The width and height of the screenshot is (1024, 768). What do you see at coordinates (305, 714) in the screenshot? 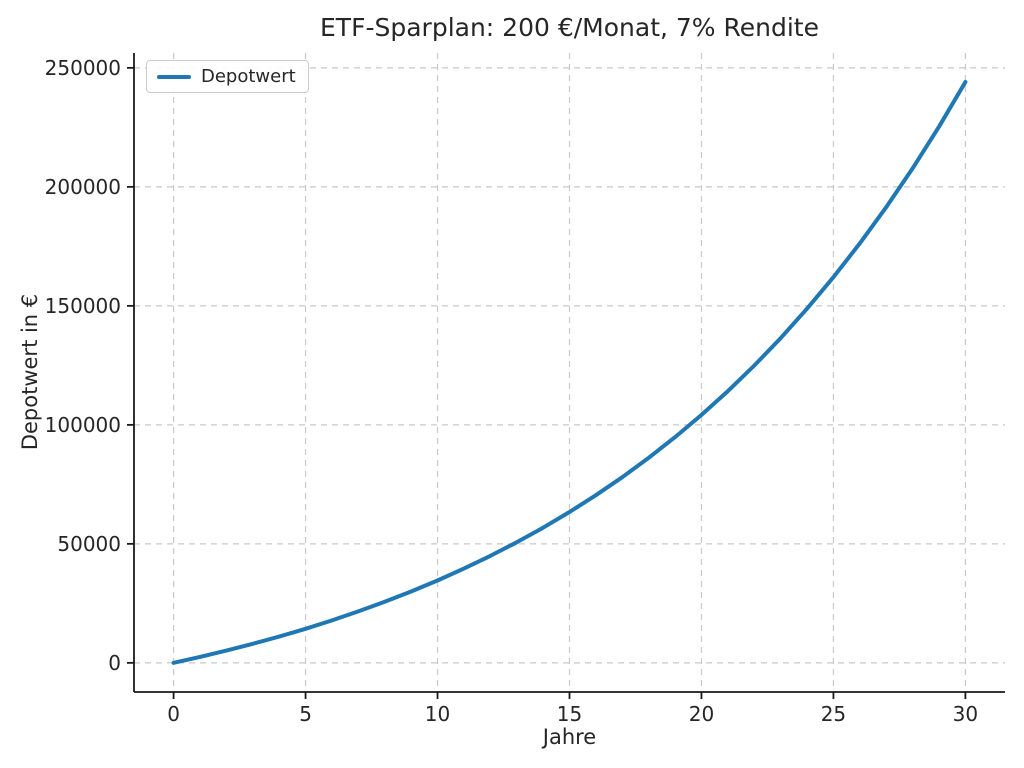
I see `x-tick-label: 5` at bounding box center [305, 714].